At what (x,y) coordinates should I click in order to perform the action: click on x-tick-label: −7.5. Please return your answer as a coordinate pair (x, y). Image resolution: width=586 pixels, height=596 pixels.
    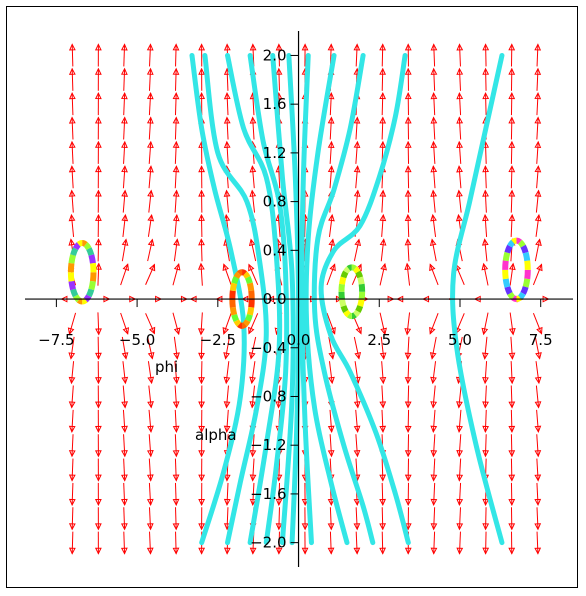
    Looking at the image, I should click on (56, 340).